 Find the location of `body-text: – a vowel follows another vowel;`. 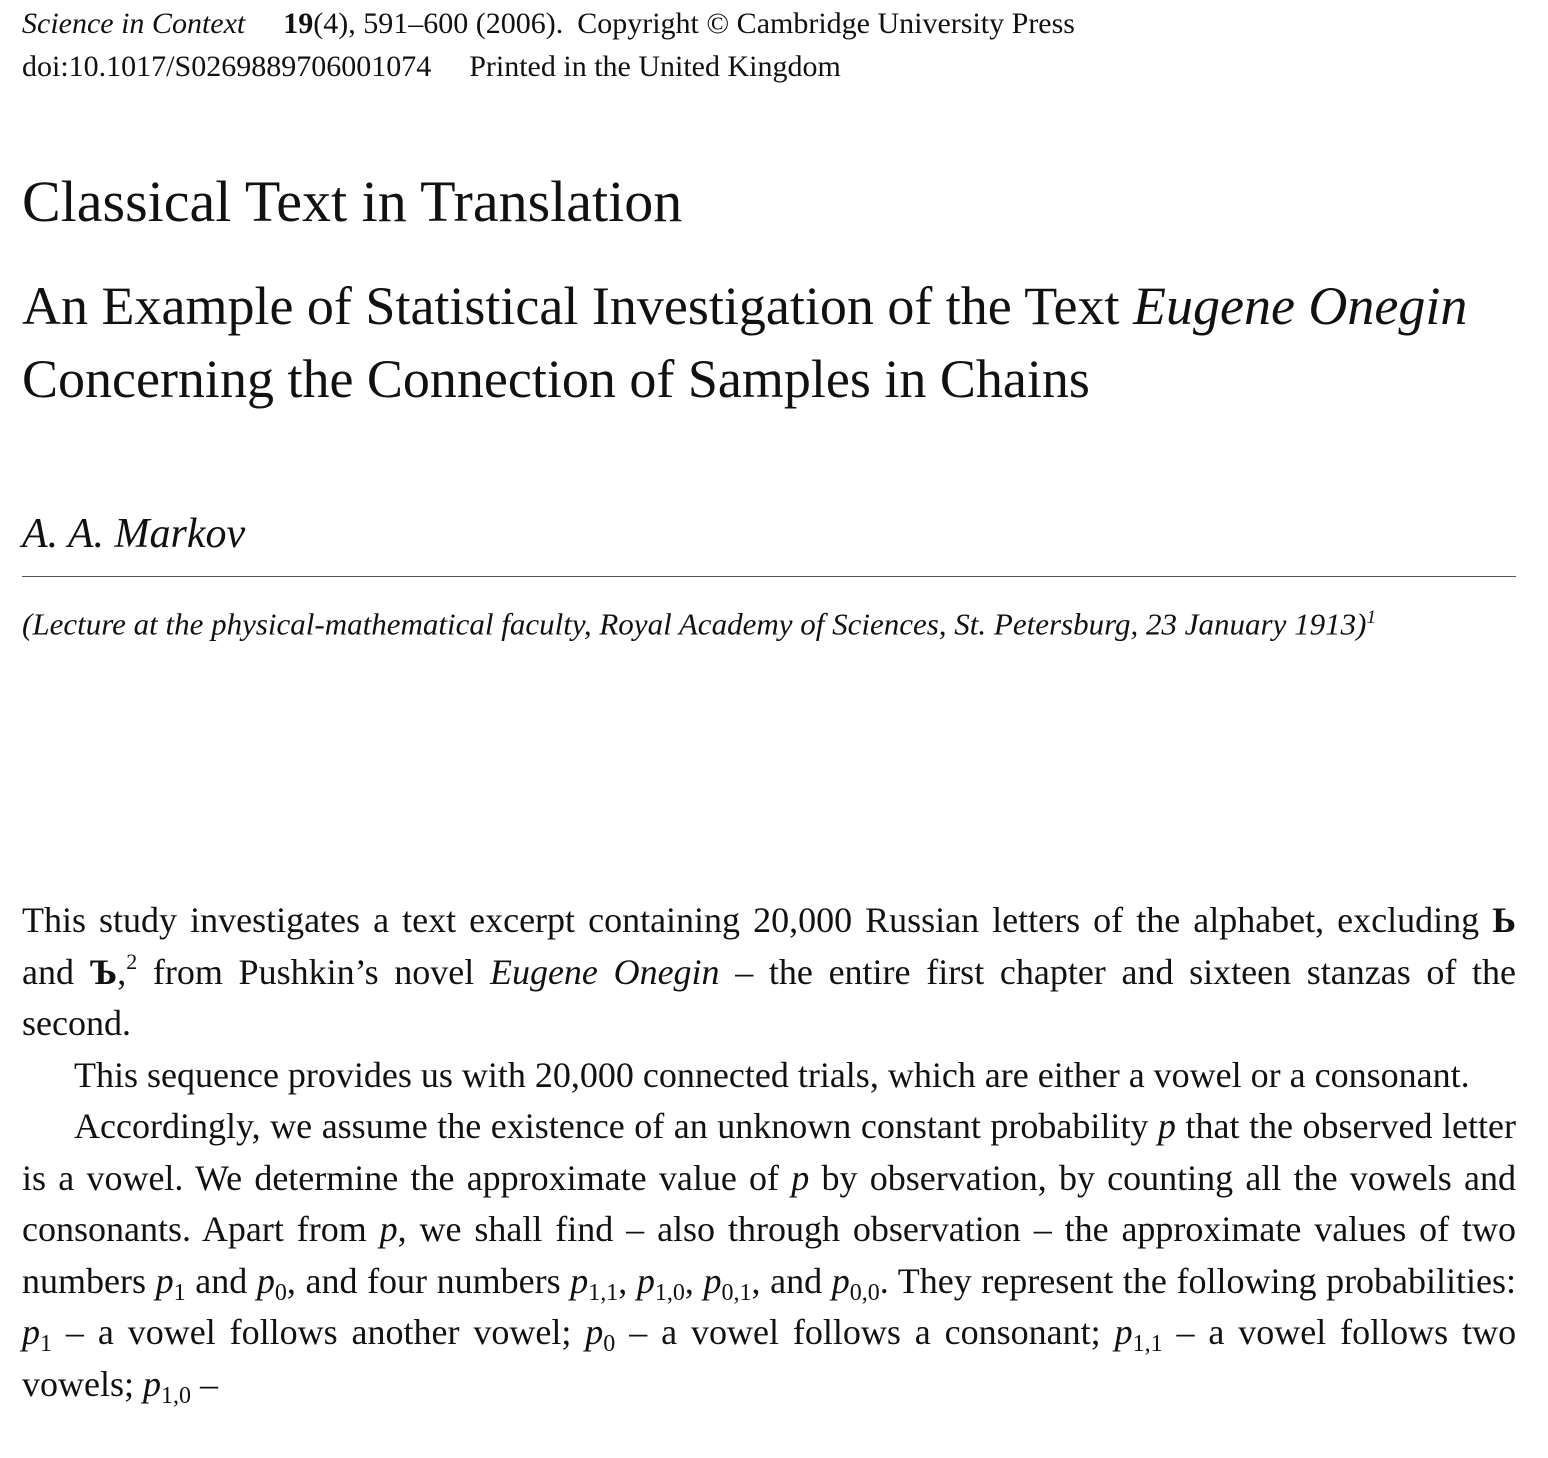

body-text: – a vowel follows another vowel; is located at coordinates (318, 1332).